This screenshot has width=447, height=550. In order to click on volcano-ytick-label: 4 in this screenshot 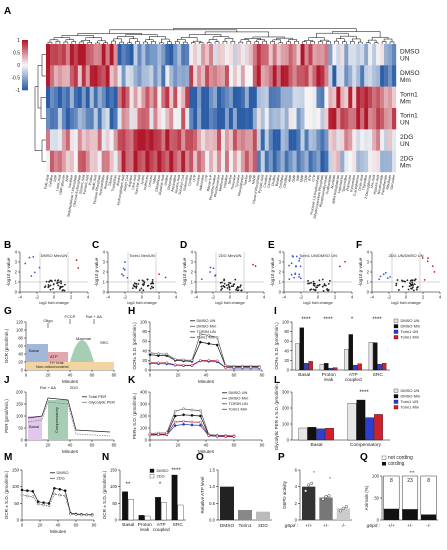, I will do `click(368, 252)`.